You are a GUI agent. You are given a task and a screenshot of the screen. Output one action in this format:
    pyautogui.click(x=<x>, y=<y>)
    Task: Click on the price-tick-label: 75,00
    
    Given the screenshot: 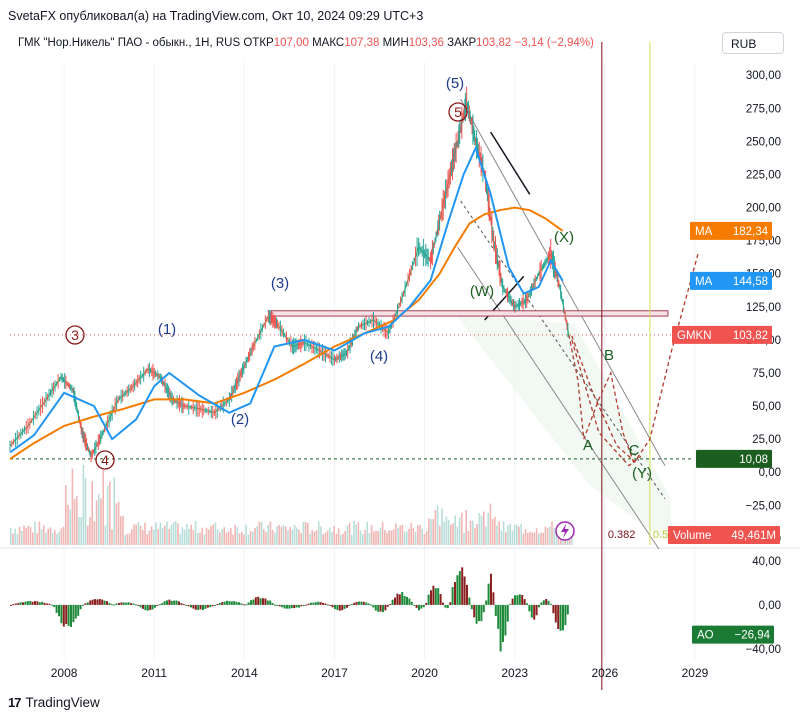 What is the action you would take?
    pyautogui.click(x=766, y=374)
    